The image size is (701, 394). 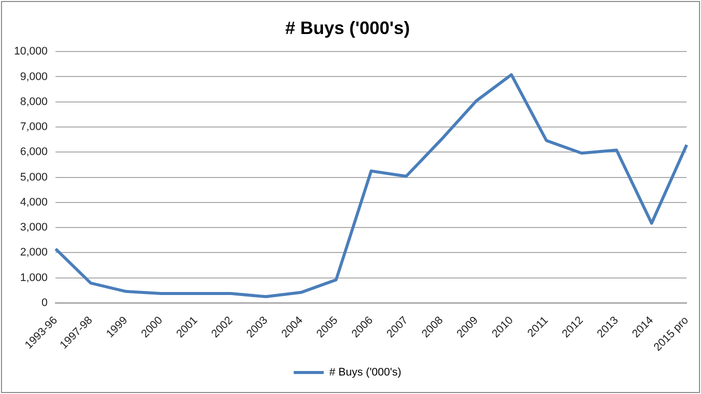 I want to click on chart-title: # Buys ('000's), so click(x=347, y=28).